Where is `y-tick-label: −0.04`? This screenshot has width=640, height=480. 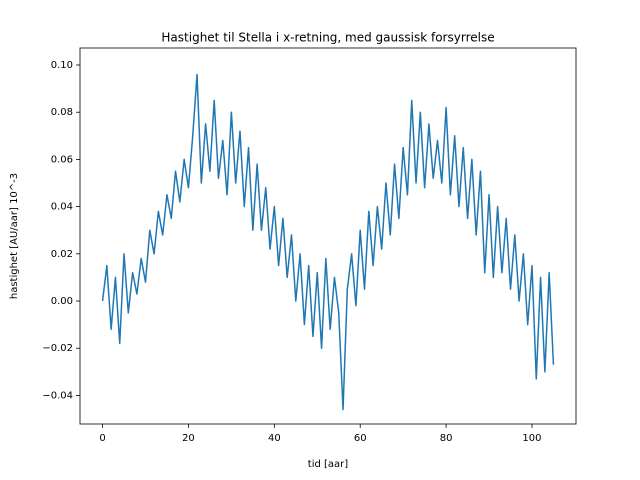 y-tick-label: −0.04 is located at coordinates (57, 395).